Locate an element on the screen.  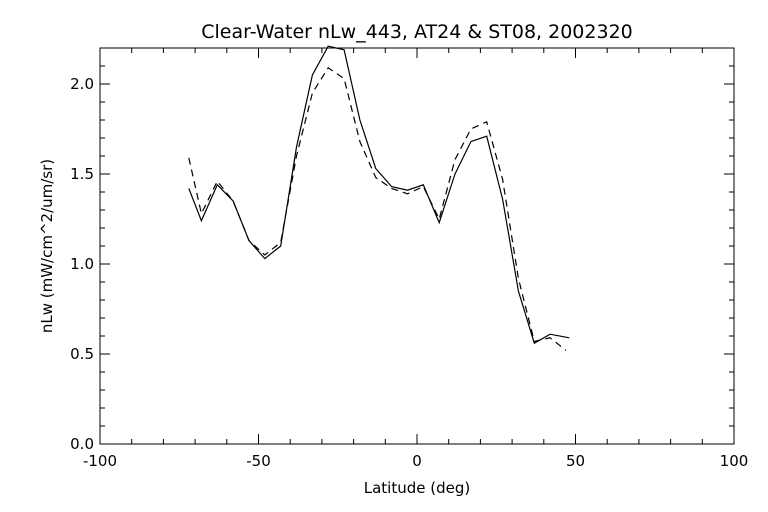
x-tick-label: 0 is located at coordinates (417, 461).